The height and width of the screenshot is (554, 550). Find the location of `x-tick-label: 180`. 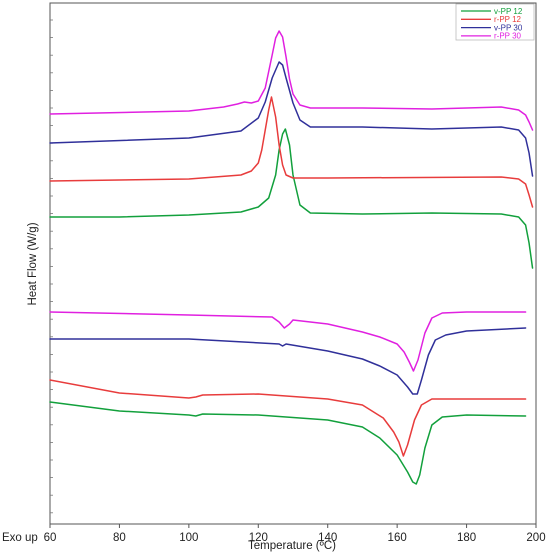

x-tick-label: 180 is located at coordinates (466, 538).